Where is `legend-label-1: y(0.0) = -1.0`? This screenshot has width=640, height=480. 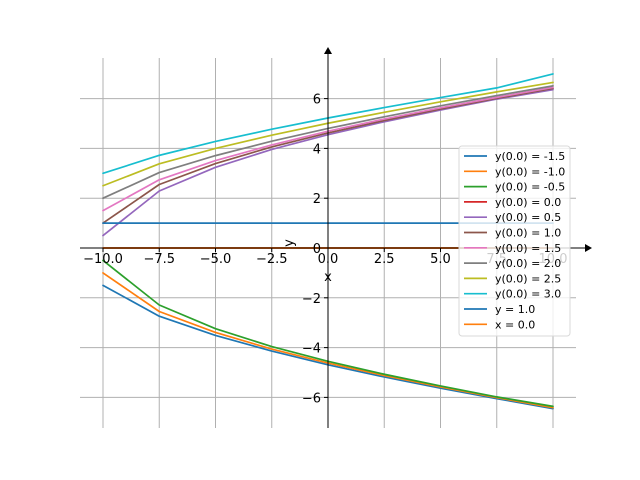 legend-label-1: y(0.0) = -1.0 is located at coordinates (530, 171).